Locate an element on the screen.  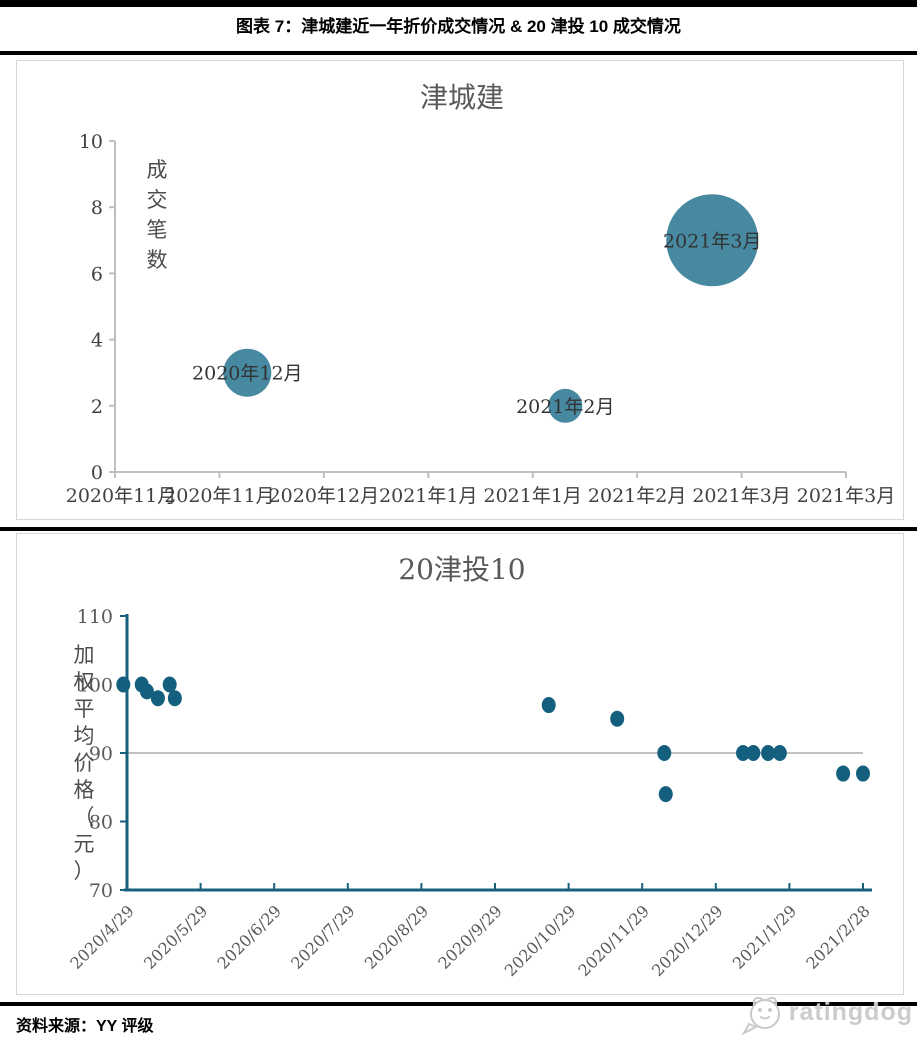
svg-text: 20津投10 is located at coordinates (461, 569).